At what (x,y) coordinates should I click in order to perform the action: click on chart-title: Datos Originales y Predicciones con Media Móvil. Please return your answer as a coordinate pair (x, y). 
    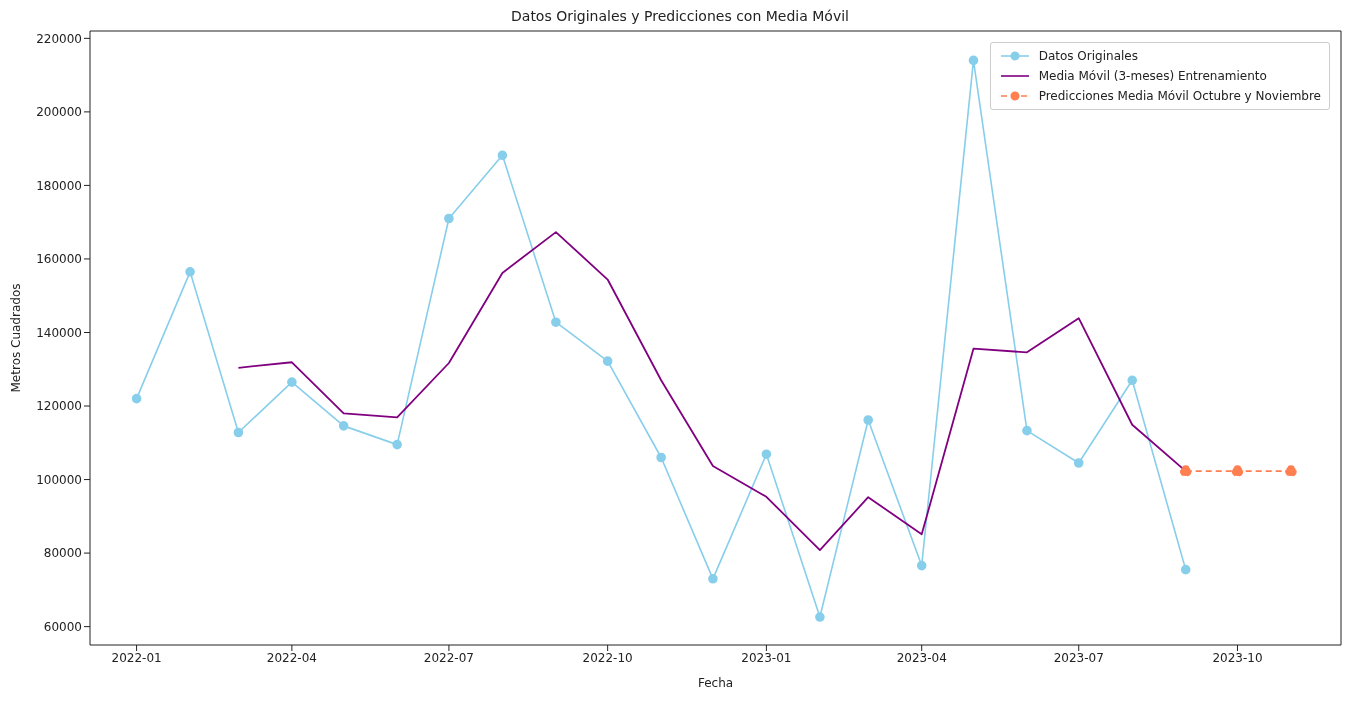
    Looking at the image, I should click on (680, 16).